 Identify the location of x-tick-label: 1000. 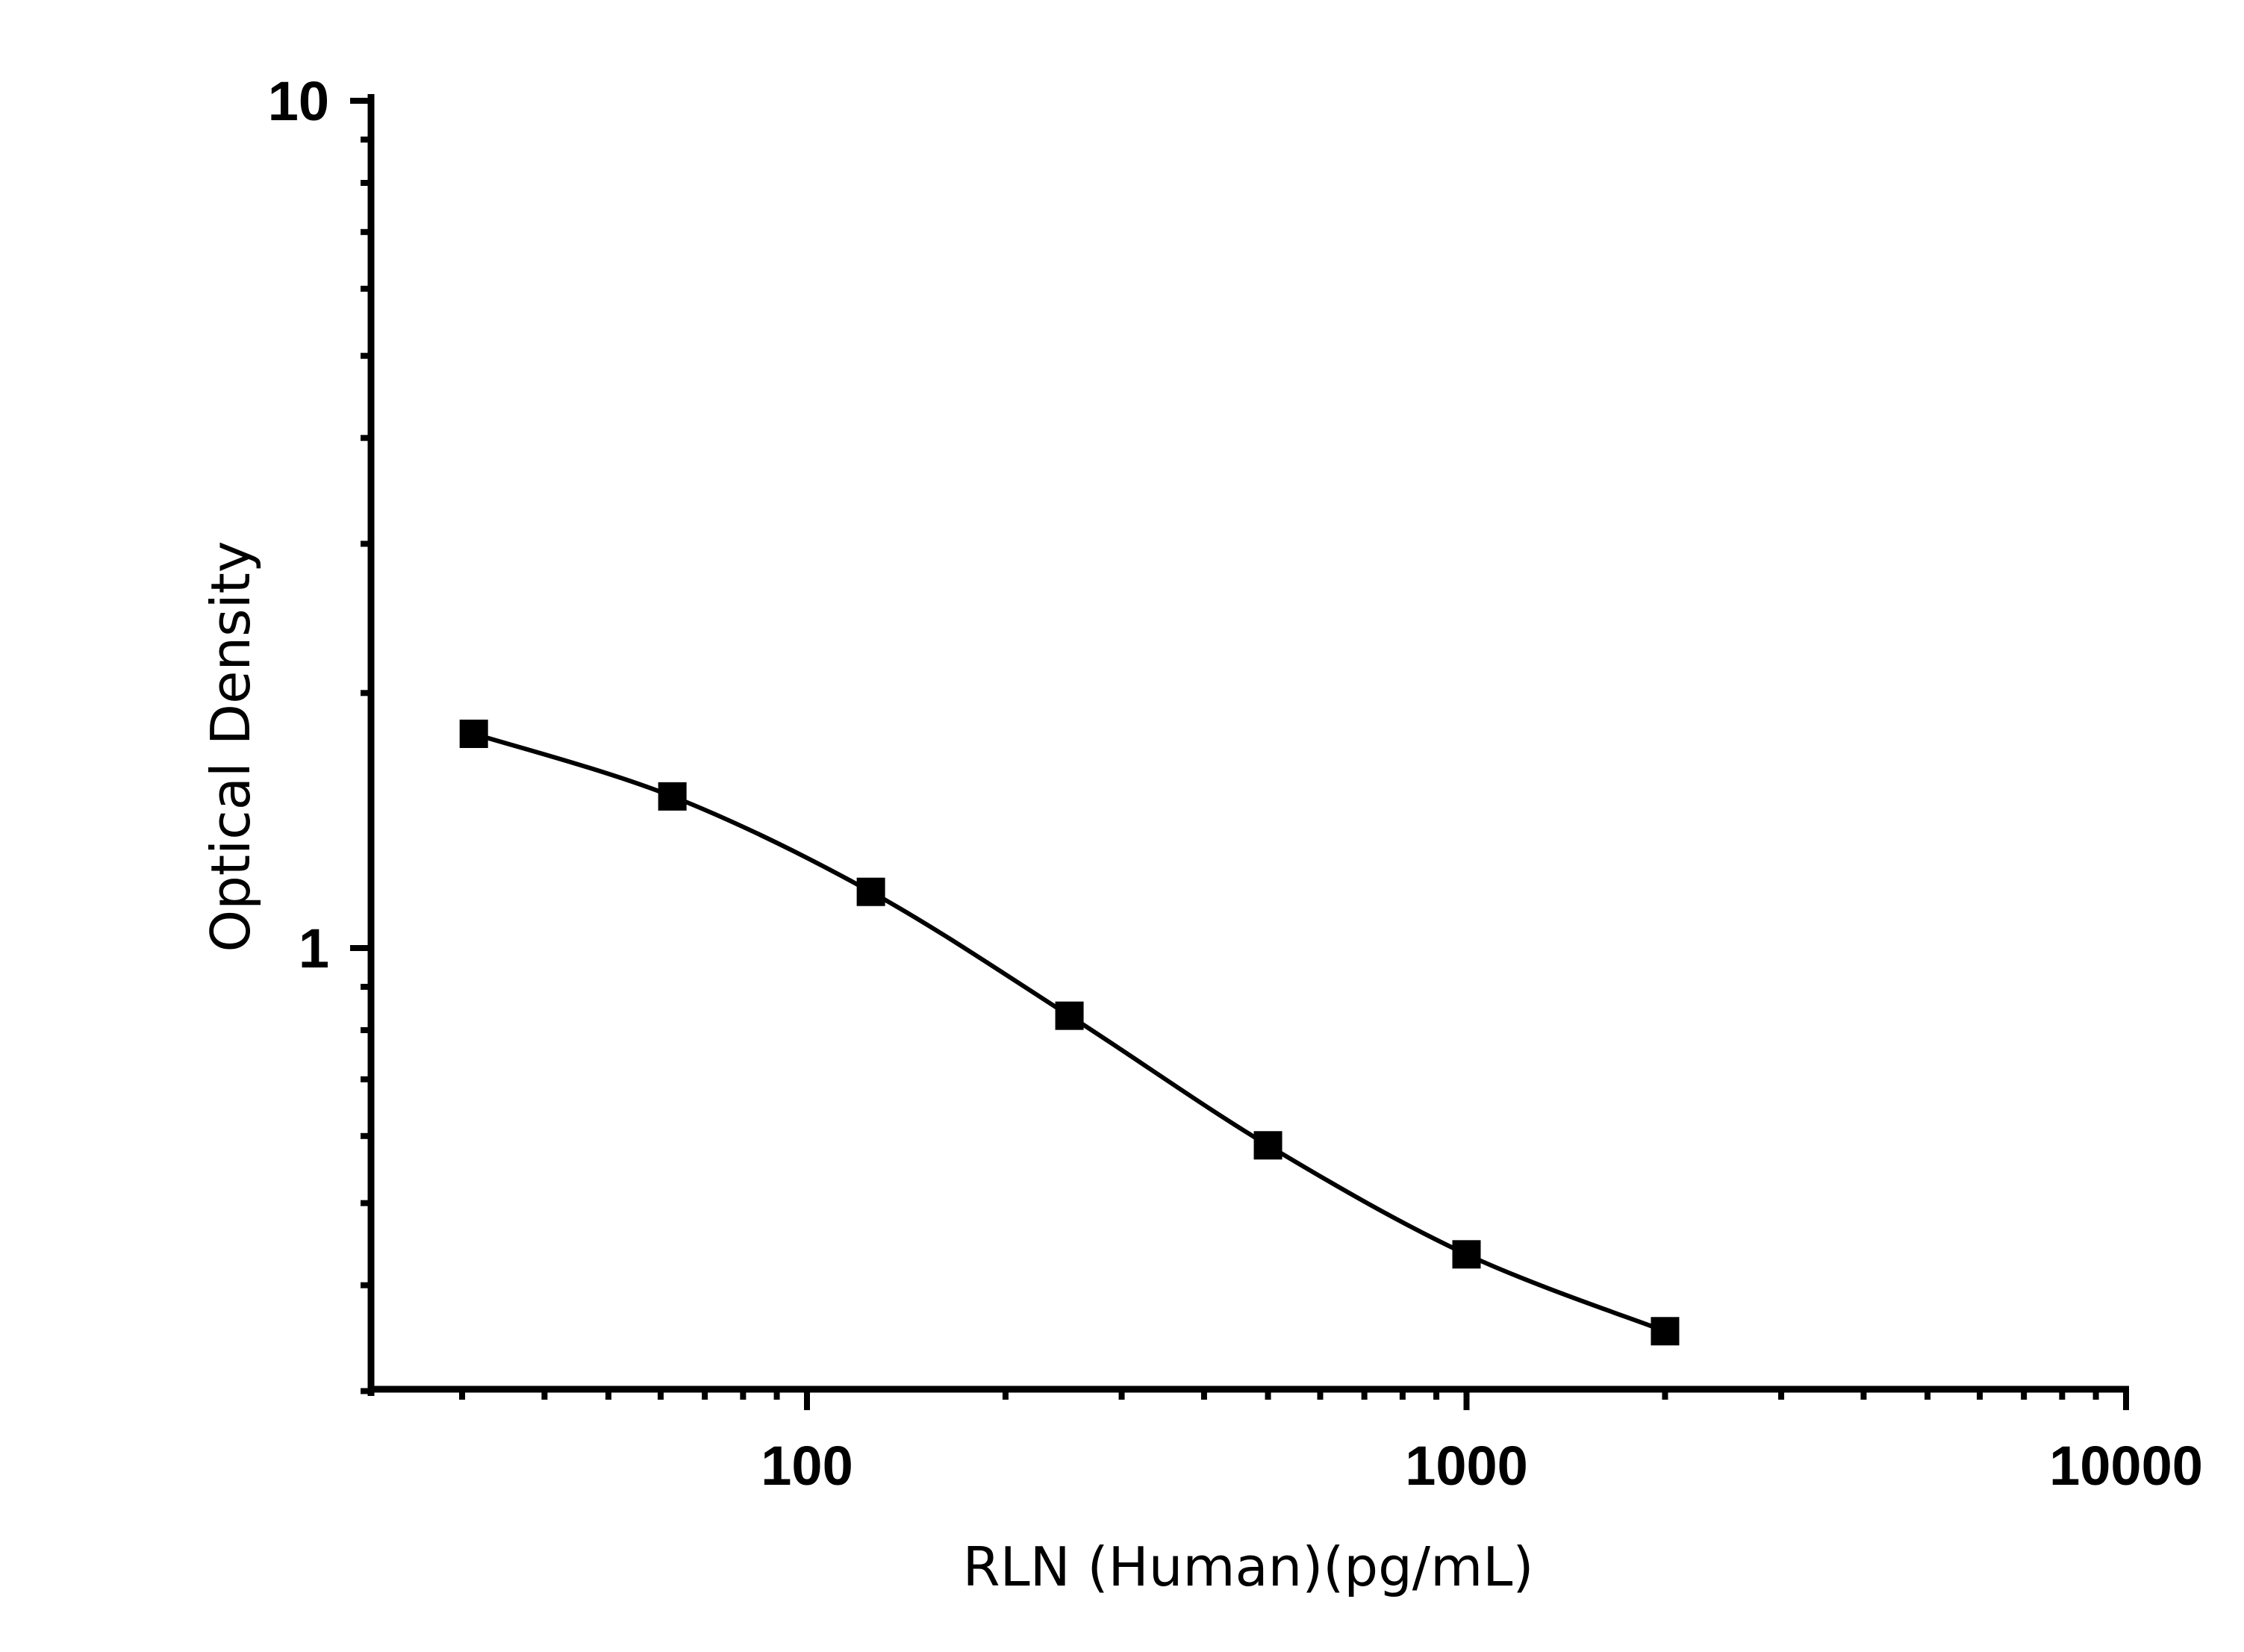
(1466, 1466).